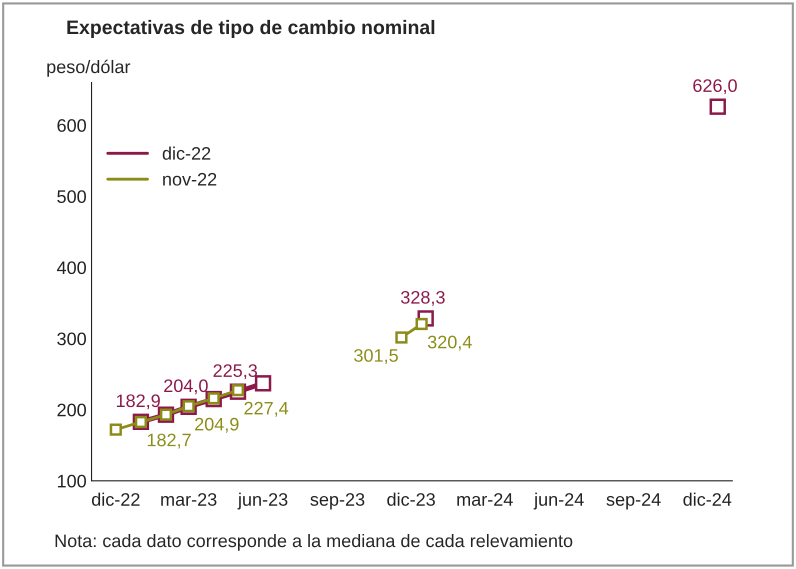 The width and height of the screenshot is (796, 569). What do you see at coordinates (715, 86) in the screenshot?
I see `data-label: 626,0` at bounding box center [715, 86].